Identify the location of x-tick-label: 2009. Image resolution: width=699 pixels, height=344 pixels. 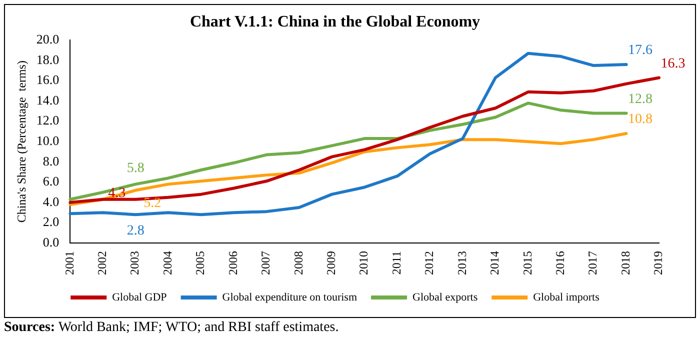
(331, 263).